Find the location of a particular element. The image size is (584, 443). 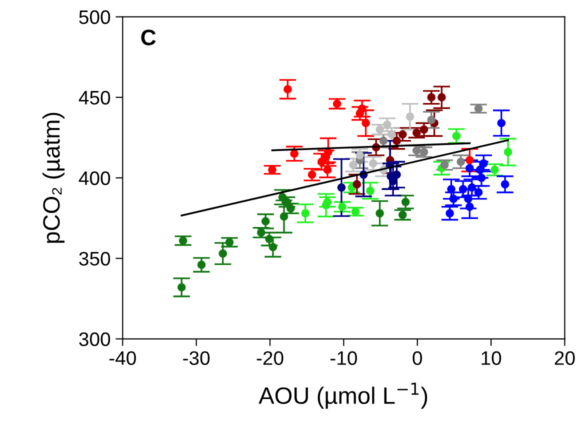

x-tick-label: 20 is located at coordinates (564, 358).